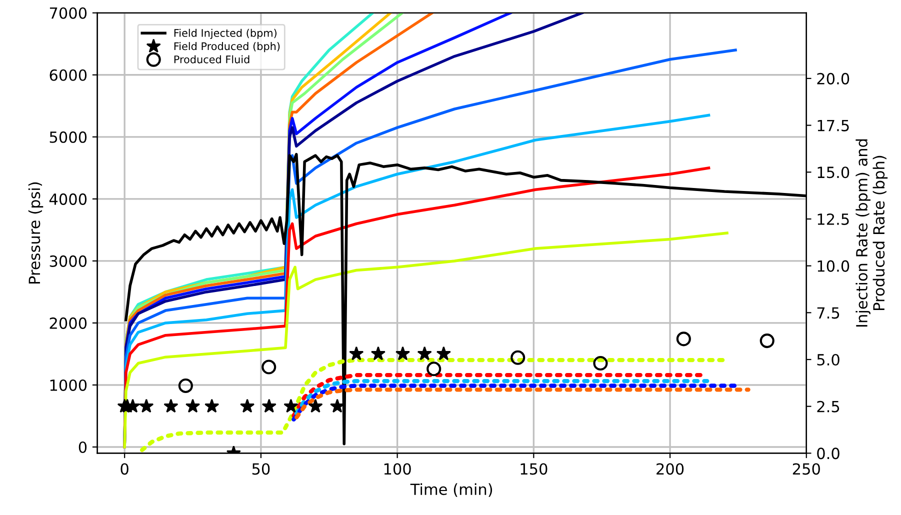 Image resolution: width=901 pixels, height=515 pixels. What do you see at coordinates (68, 13) in the screenshot?
I see `y-tick-label: 7000` at bounding box center [68, 13].